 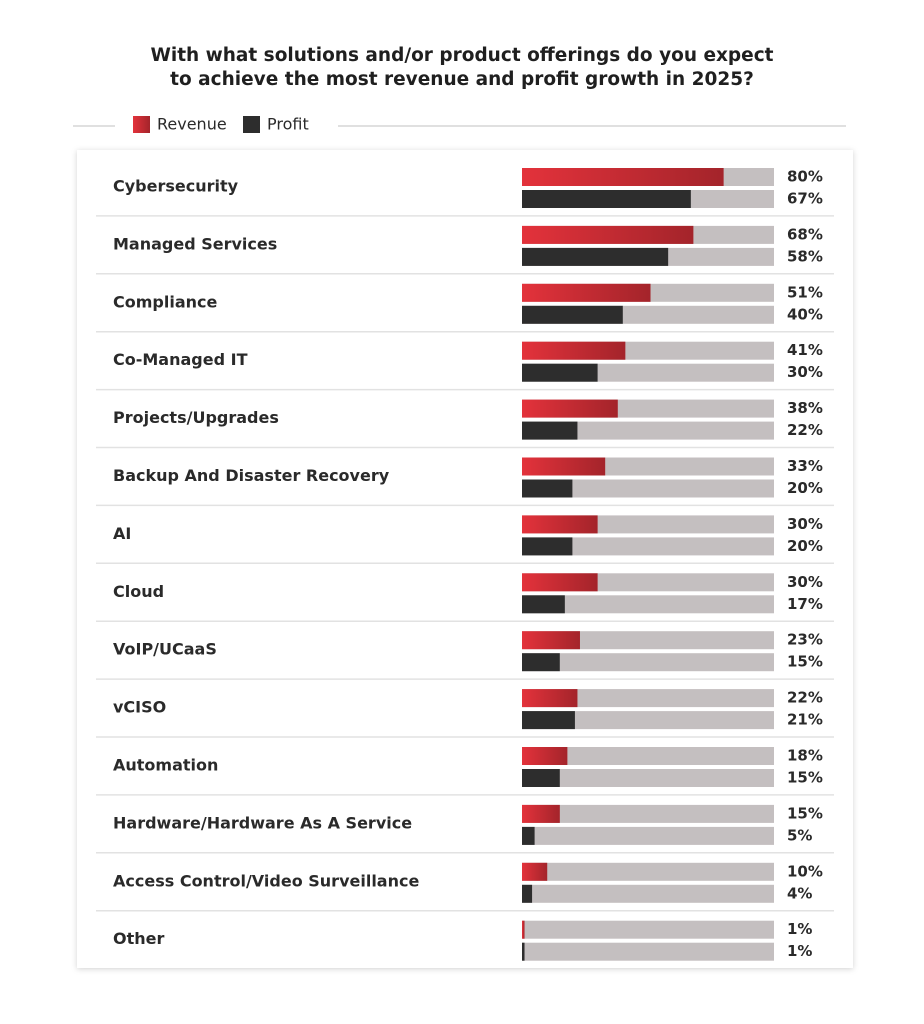 I want to click on value-label: 21%, so click(x=805, y=720).